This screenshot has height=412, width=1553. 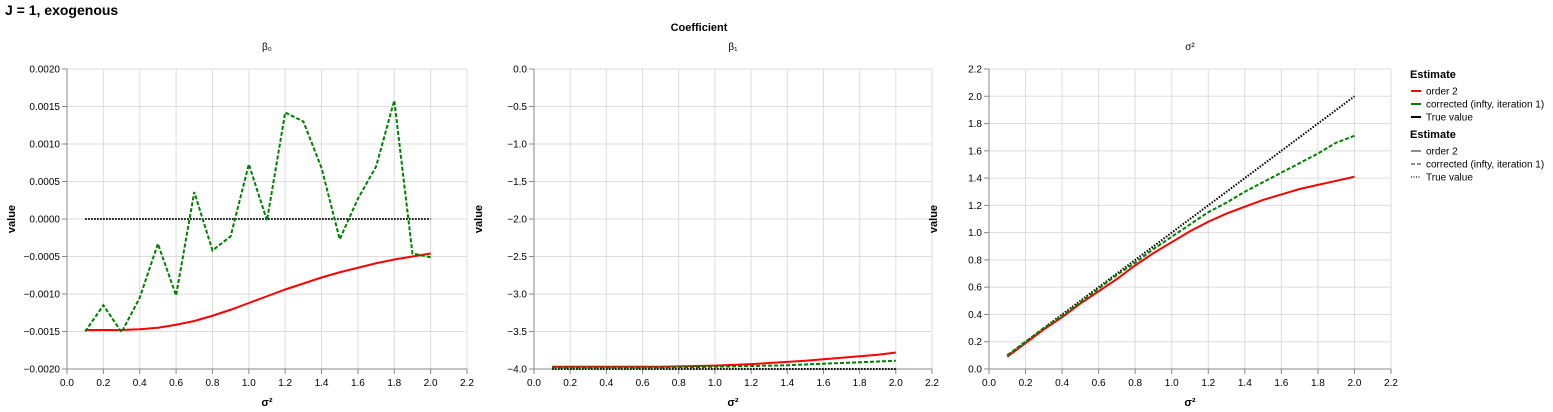 What do you see at coordinates (975, 233) in the screenshot?
I see `y-tick-label: 1.0` at bounding box center [975, 233].